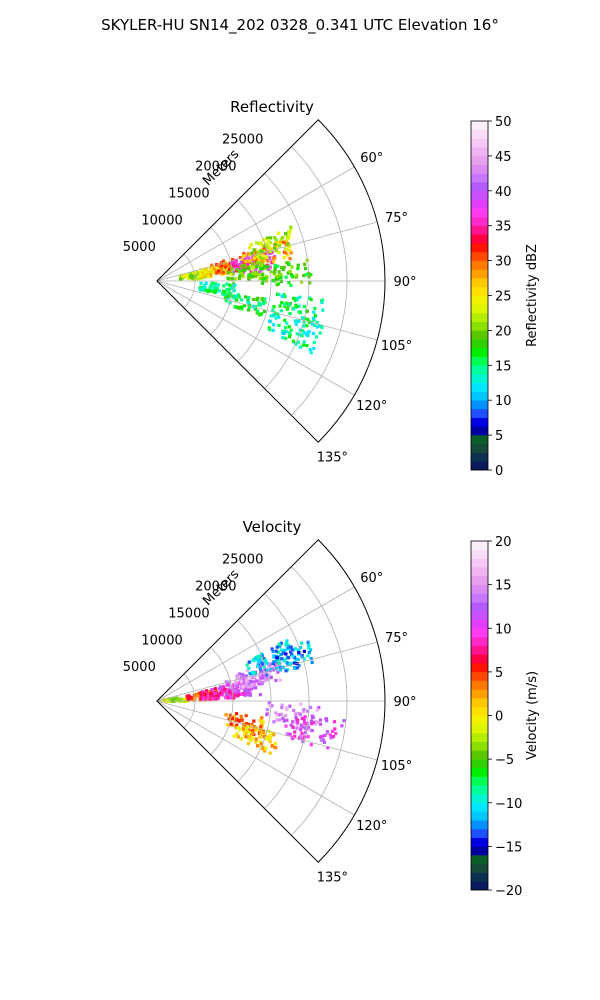 The width and height of the screenshot is (600, 1000). I want to click on radial-tick-label: 15000, so click(188, 613).